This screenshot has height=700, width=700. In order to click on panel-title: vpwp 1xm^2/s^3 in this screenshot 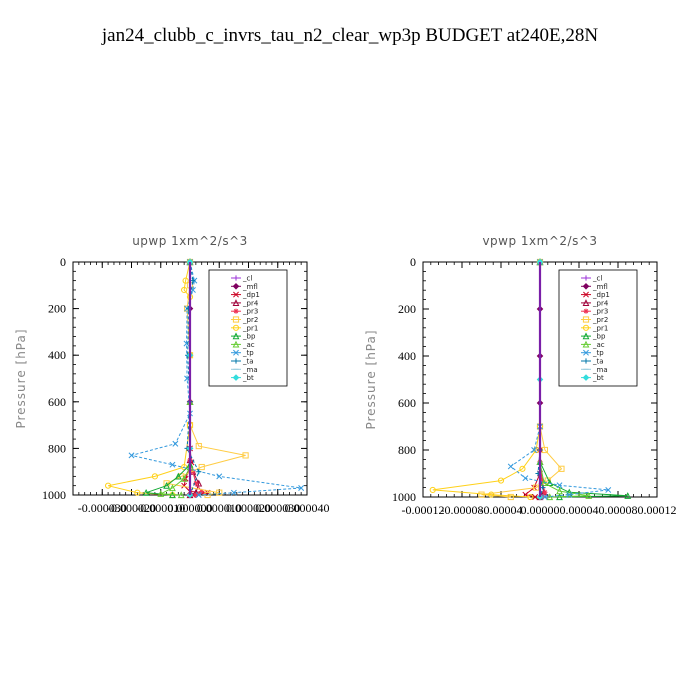, I will do `click(539, 241)`.